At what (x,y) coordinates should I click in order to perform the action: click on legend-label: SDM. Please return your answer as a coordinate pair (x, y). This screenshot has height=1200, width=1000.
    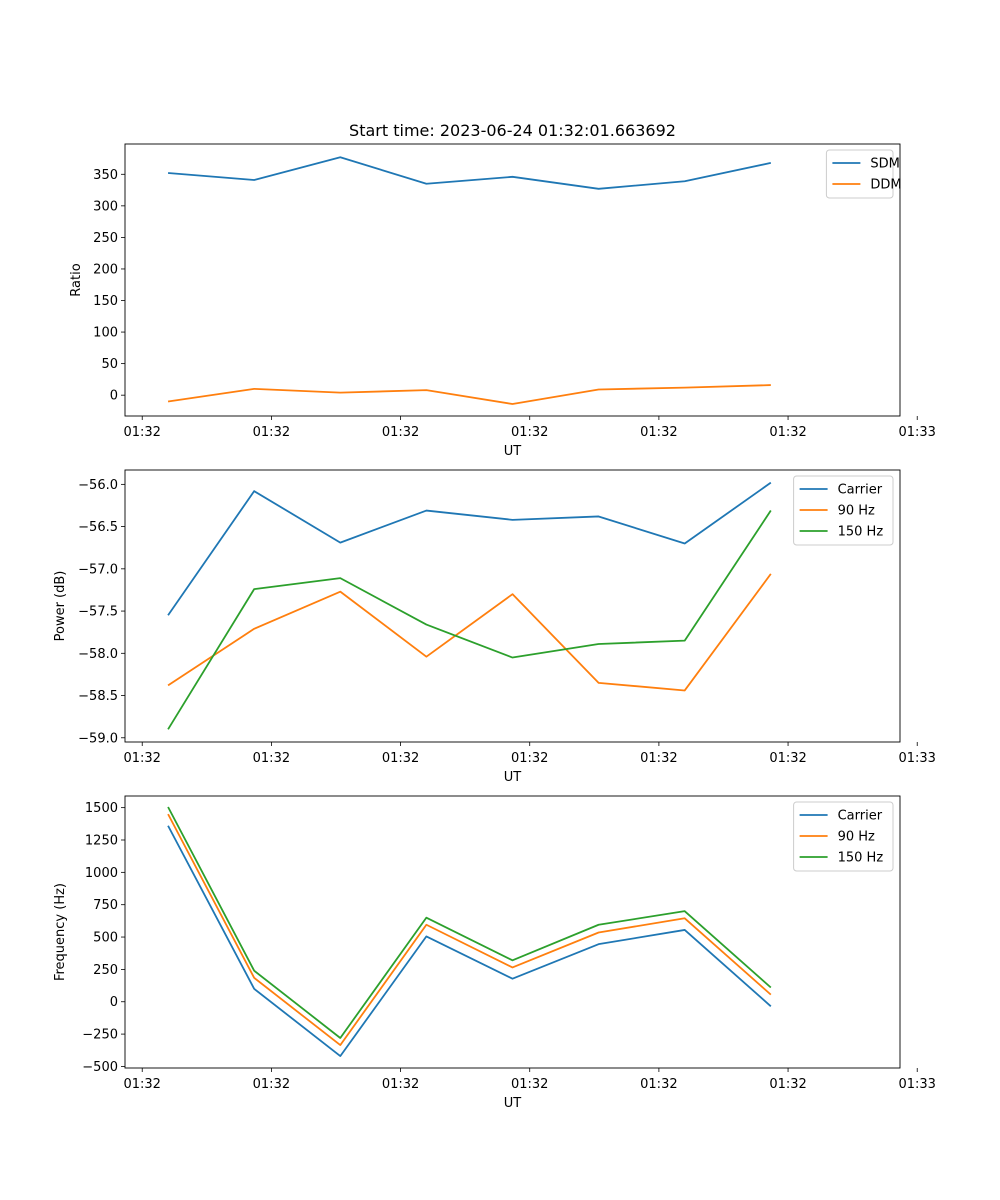
    Looking at the image, I should click on (884, 164).